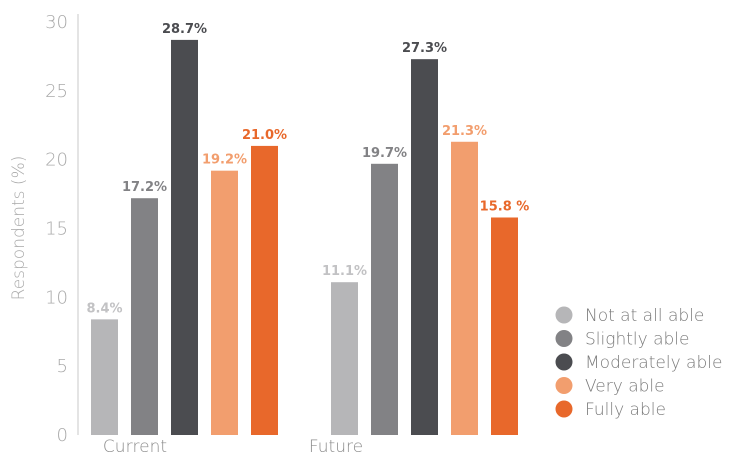 The image size is (735, 457). What do you see at coordinates (224, 160) in the screenshot?
I see `bar-data-label: 19.2%` at bounding box center [224, 160].